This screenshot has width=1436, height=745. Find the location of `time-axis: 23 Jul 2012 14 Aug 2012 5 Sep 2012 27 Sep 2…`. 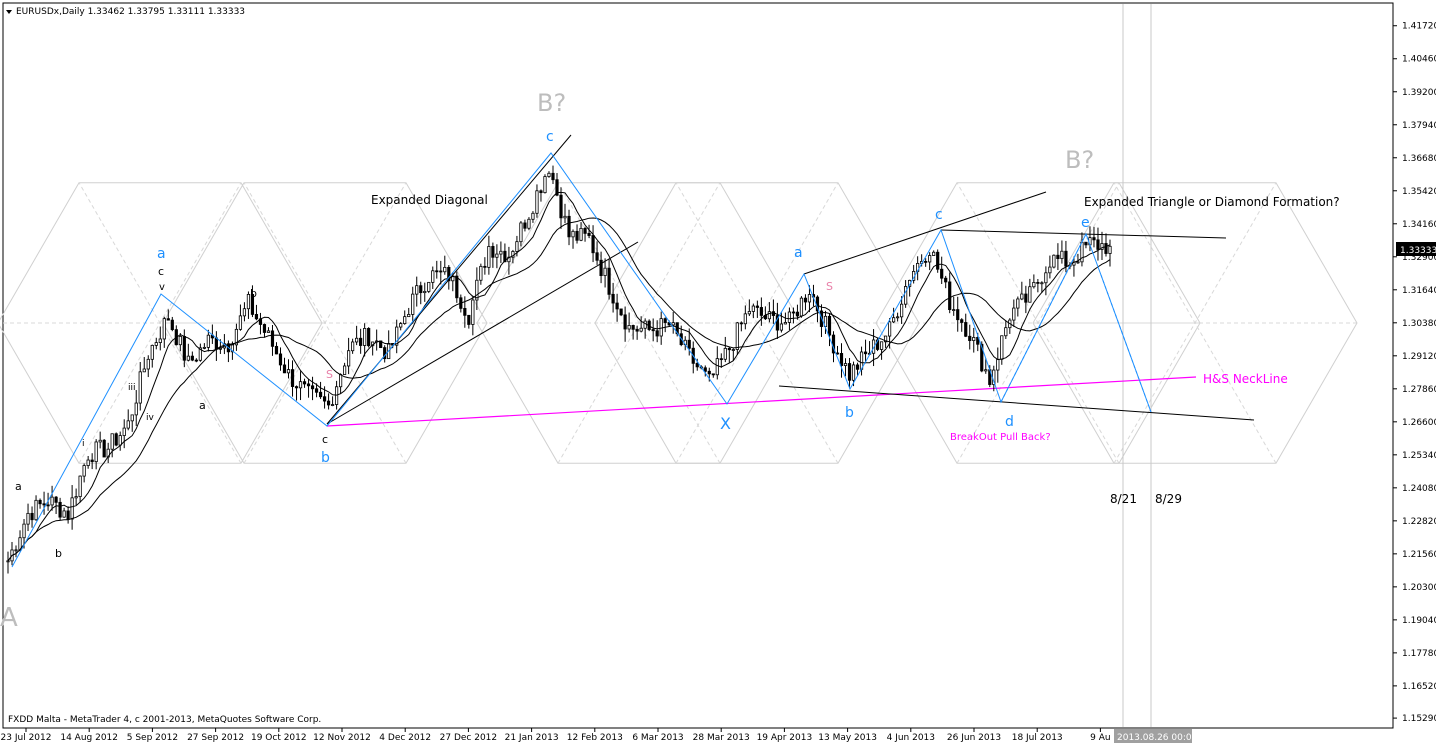

time-axis: 23 Jul 2012 14 Aug 2012 5 Sep 2012 27 Sep 2… is located at coordinates (697, 735).